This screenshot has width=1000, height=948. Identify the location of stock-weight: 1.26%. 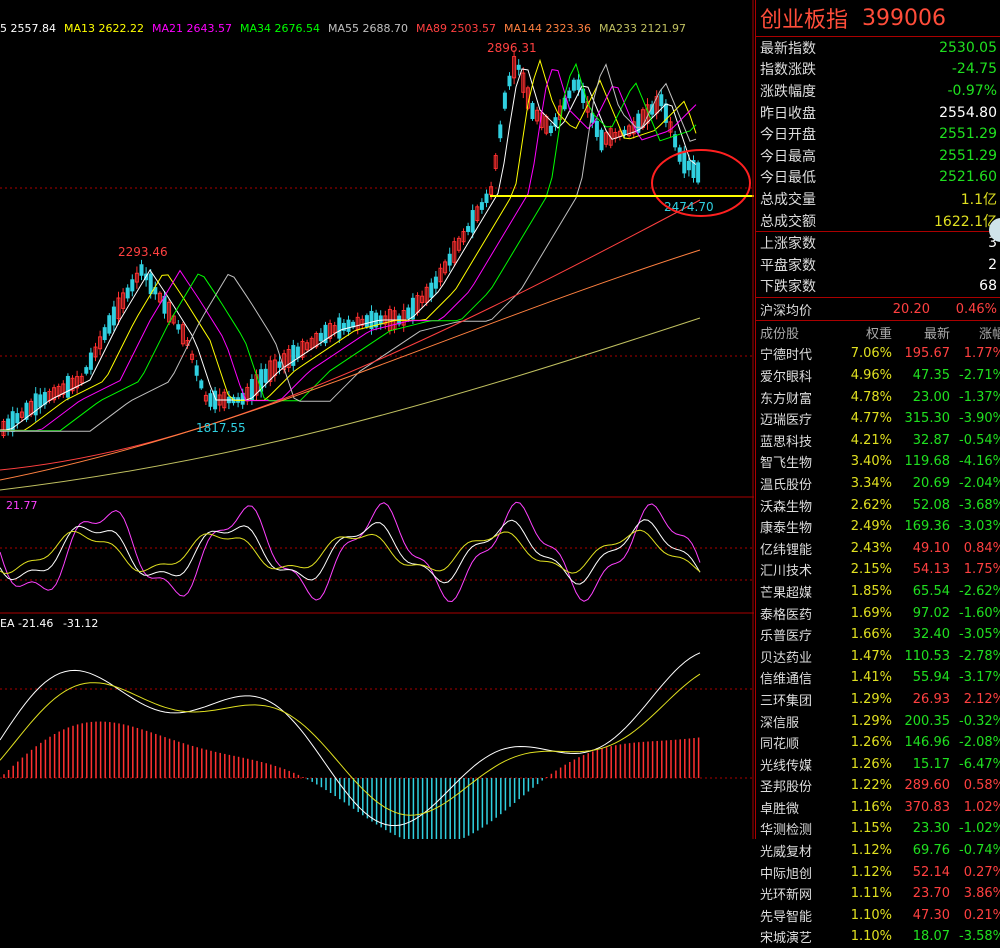
(871, 764).